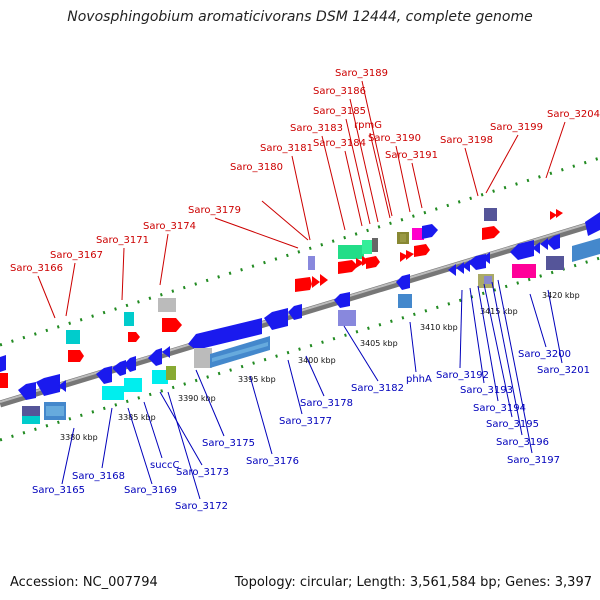 This screenshot has width=600, height=600. I want to click on gene-label: Saro_3198, so click(466, 140).